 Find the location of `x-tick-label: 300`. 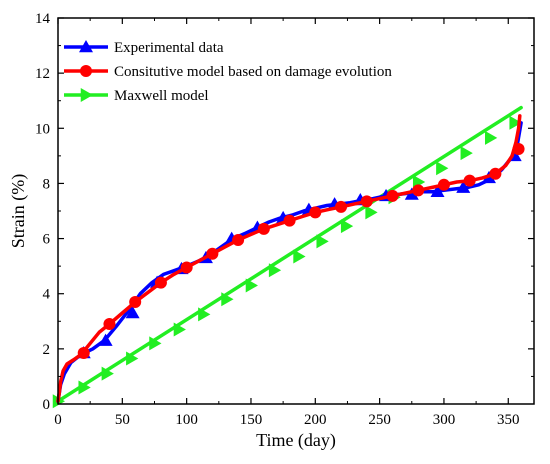

x-tick-label: 300 is located at coordinates (444, 420).